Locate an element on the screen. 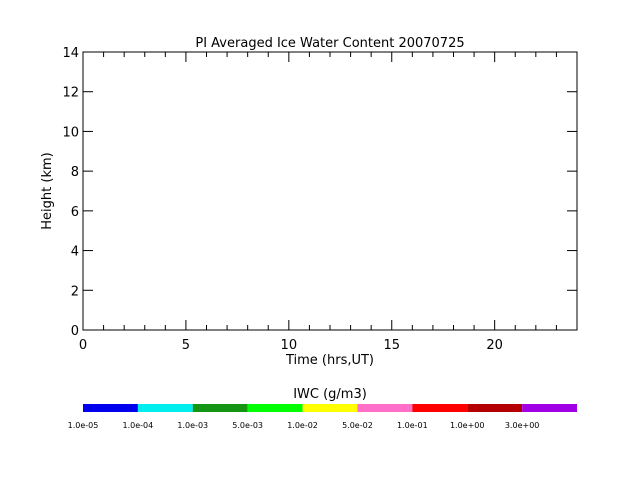 This screenshot has height=480, width=640. colorbar-tick-label: 1.0e-02 is located at coordinates (302, 425).